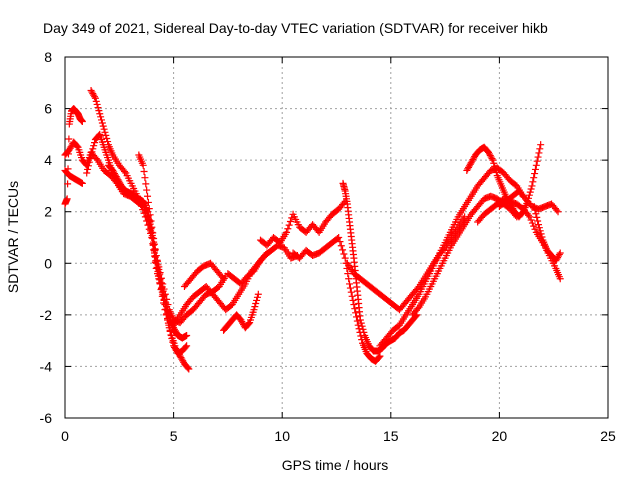 This screenshot has height=480, width=640. I want to click on y-tick-label: 8, so click(48, 57).